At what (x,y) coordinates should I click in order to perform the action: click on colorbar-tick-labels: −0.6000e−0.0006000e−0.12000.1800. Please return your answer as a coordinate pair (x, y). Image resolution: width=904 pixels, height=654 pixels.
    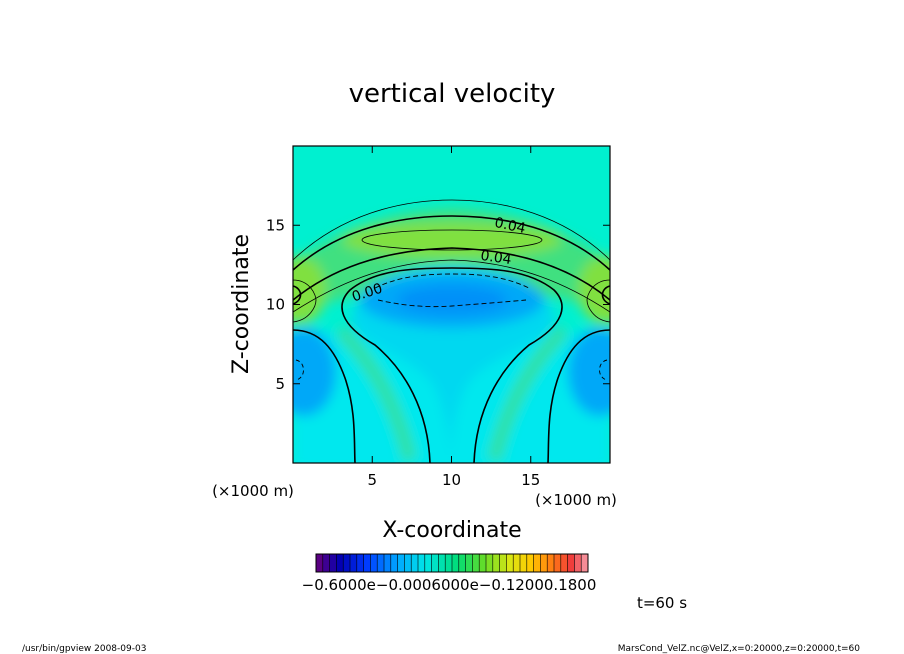
    Looking at the image, I should click on (449, 585).